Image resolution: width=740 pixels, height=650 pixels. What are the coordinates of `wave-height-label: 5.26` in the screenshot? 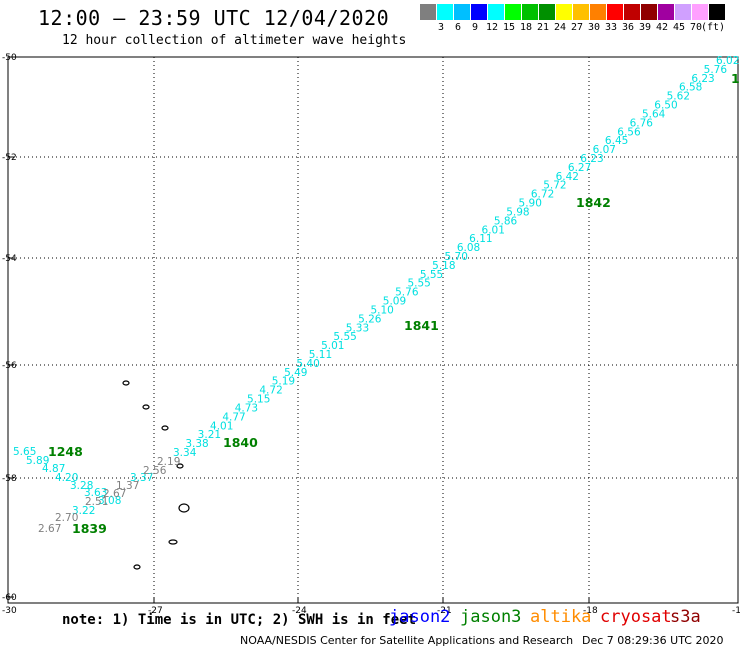 It's located at (370, 319).